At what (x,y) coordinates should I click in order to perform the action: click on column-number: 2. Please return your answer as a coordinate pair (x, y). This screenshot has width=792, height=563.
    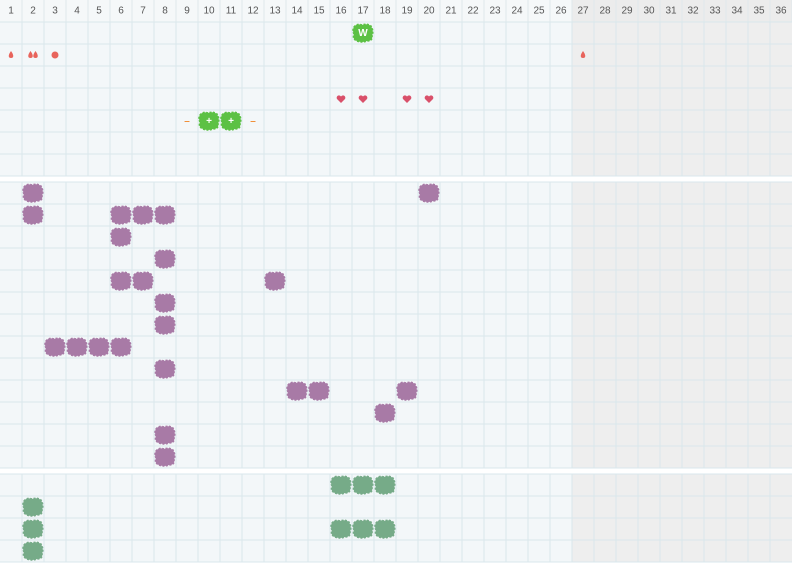
    Looking at the image, I should click on (33, 11).